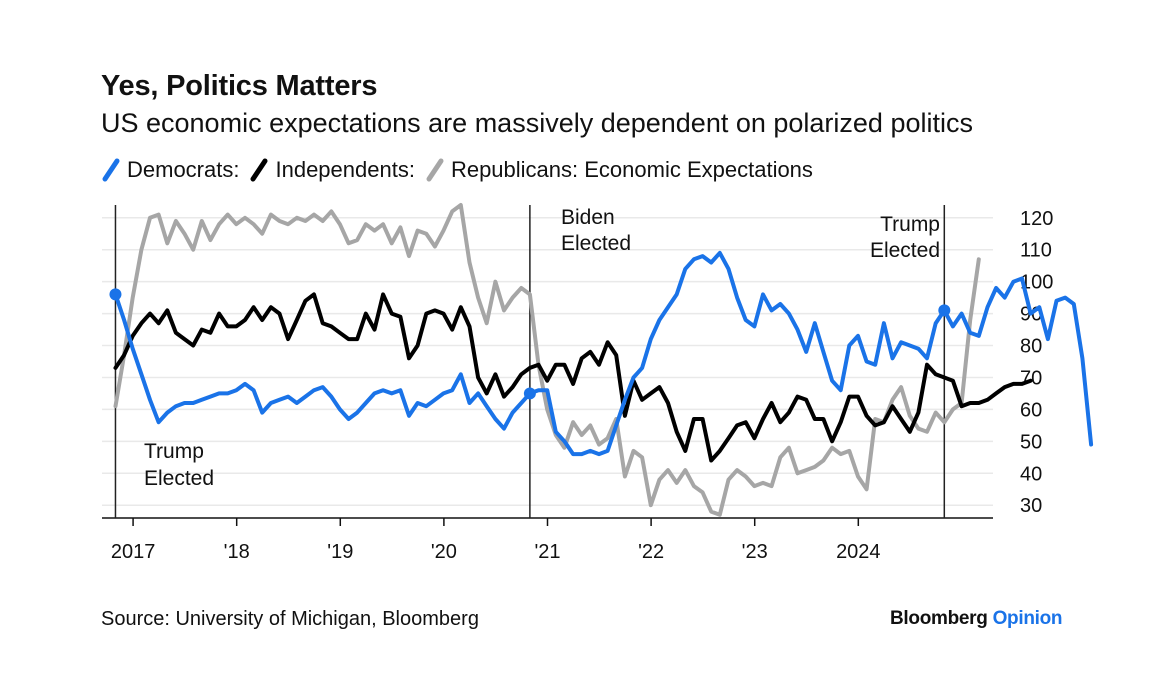 The height and width of the screenshot is (698, 1170). Describe the element at coordinates (755, 552) in the screenshot. I see `x-tick-label: '23` at that location.